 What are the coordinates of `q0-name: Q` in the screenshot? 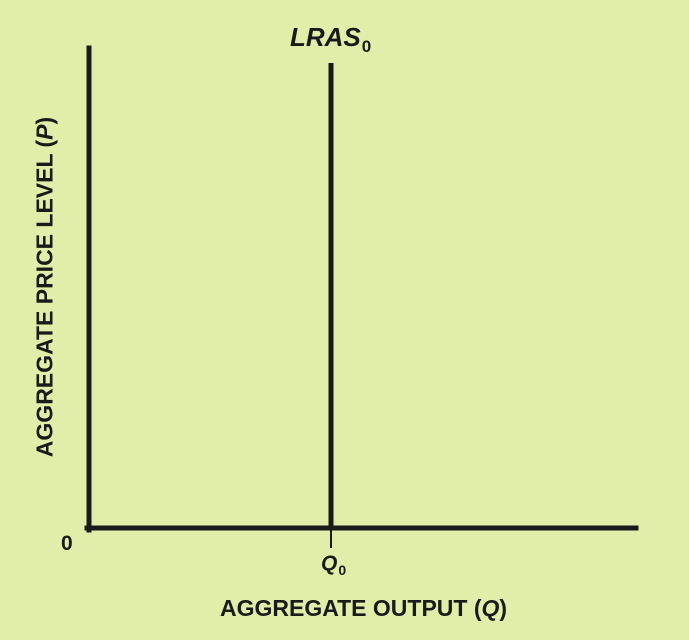 It's located at (329, 563).